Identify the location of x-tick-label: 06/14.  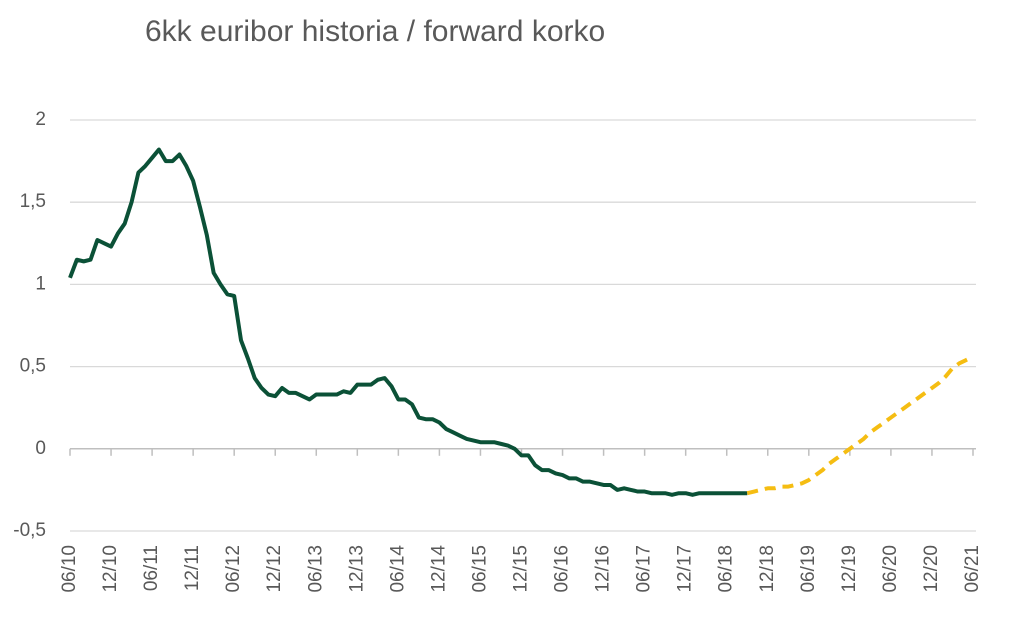
(397, 569).